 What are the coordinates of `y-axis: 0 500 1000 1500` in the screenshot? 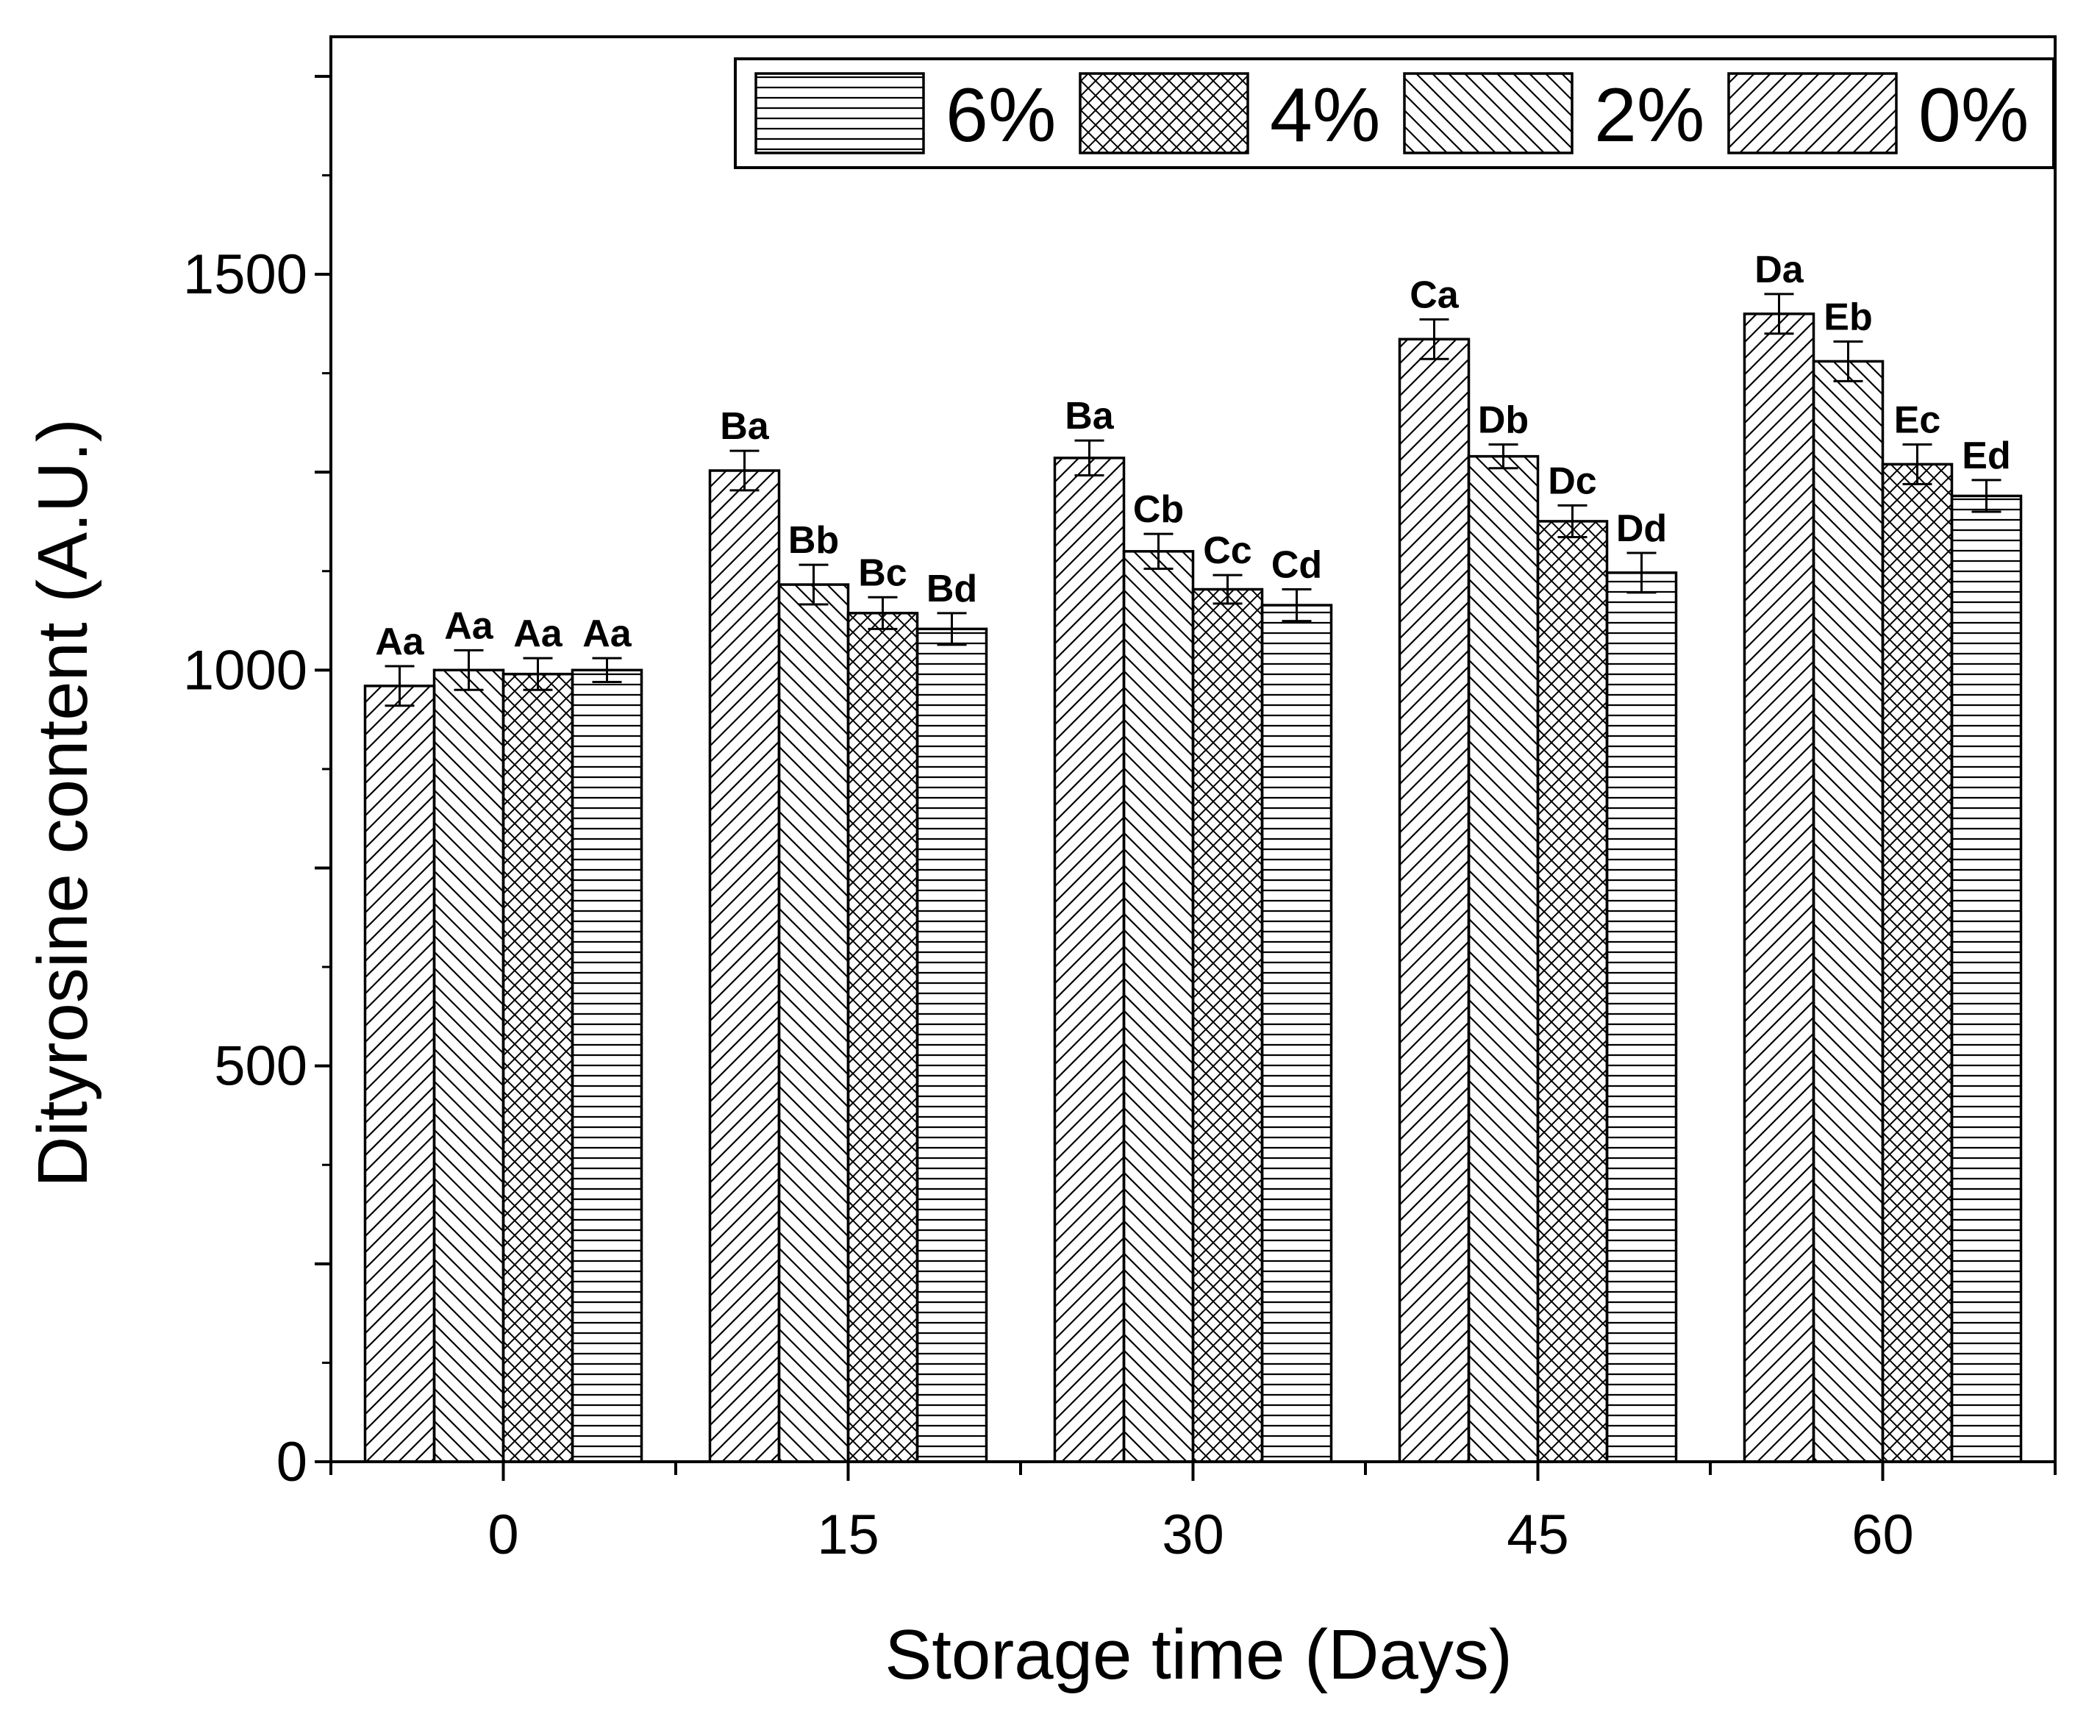 It's located at (257, 784).